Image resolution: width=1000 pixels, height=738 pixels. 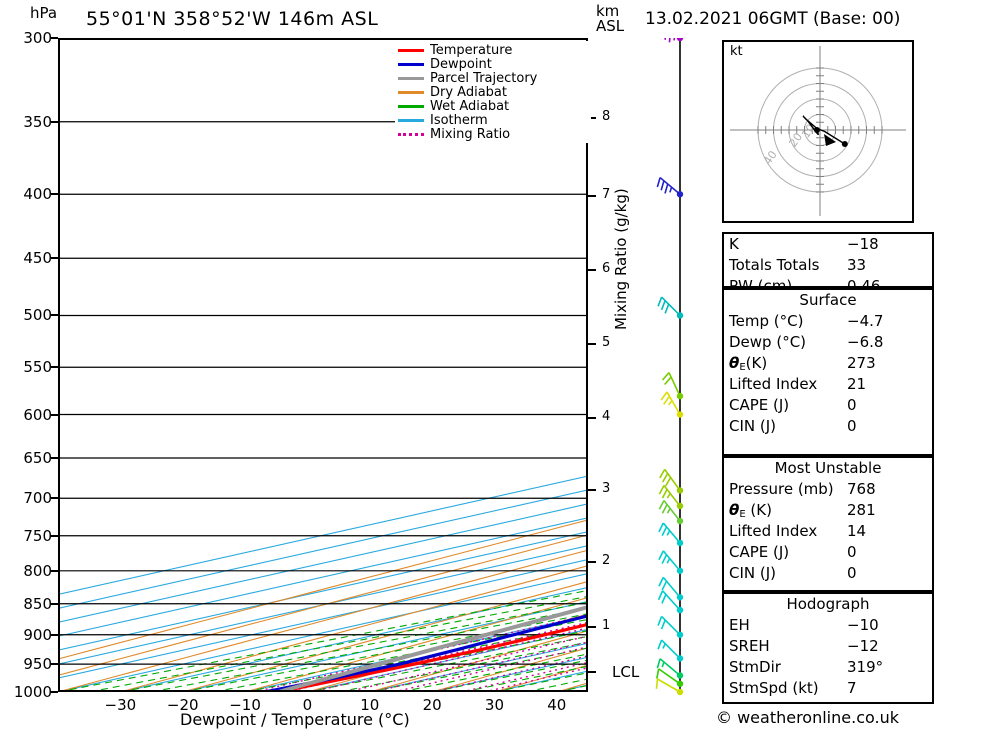 I want to click on legend-item: Dry Adiabat, so click(x=493, y=92).